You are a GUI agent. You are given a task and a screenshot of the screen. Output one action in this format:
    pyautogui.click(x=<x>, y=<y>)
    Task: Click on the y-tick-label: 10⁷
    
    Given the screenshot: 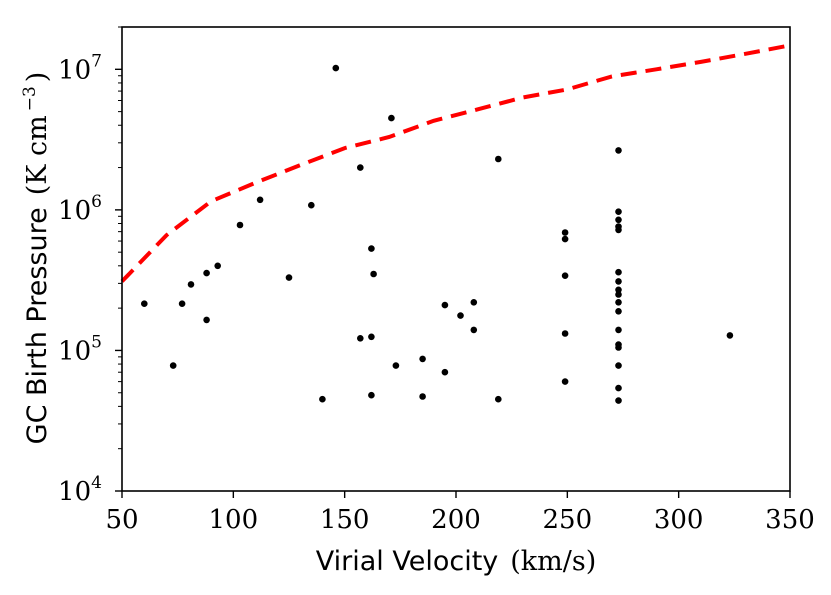 What is the action you would take?
    pyautogui.click(x=80, y=68)
    